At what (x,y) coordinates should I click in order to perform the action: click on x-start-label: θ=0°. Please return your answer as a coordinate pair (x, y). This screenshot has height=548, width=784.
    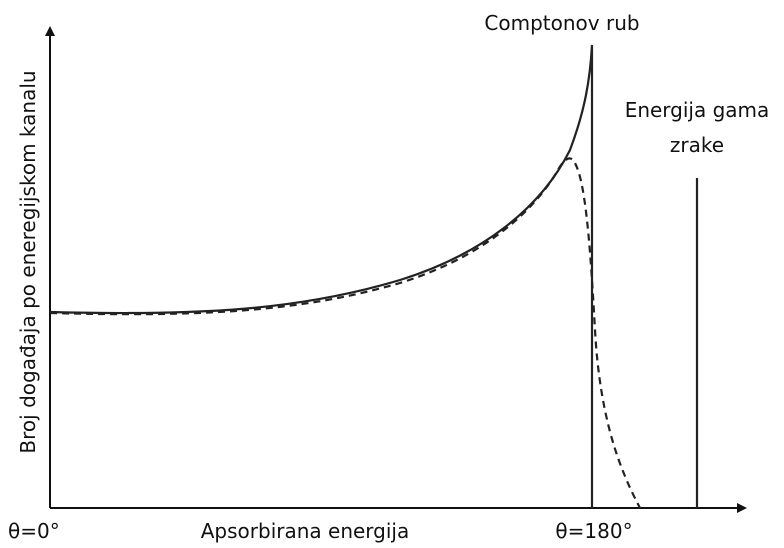
    Looking at the image, I should click on (34, 531).